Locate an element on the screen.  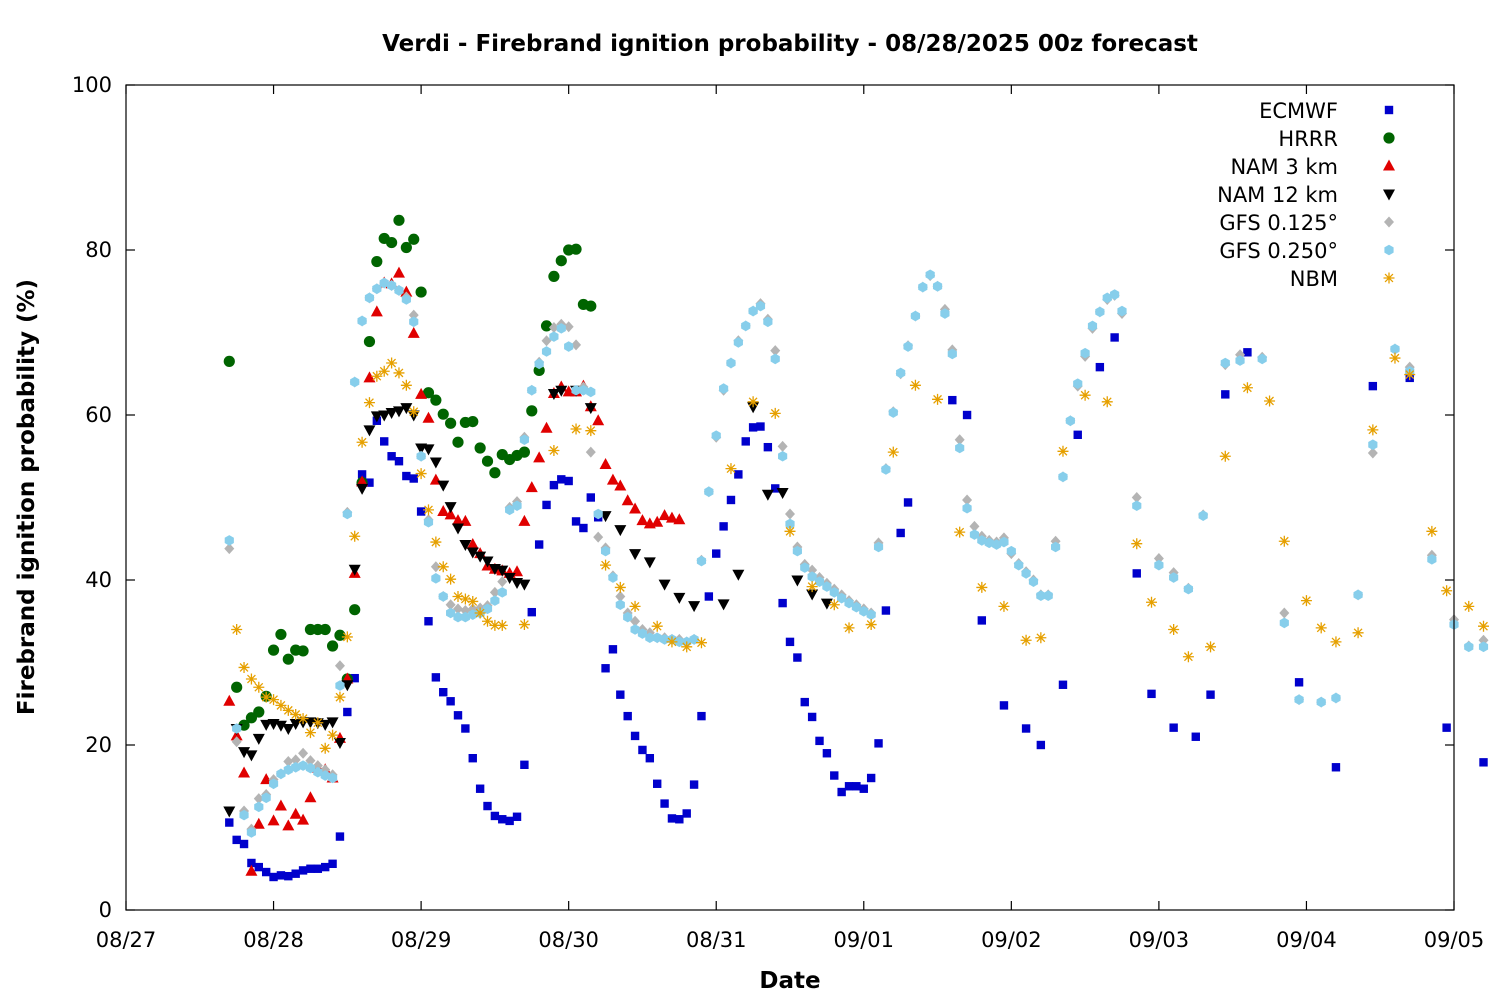
legend-label: NAM 3 km is located at coordinates (1284, 167).